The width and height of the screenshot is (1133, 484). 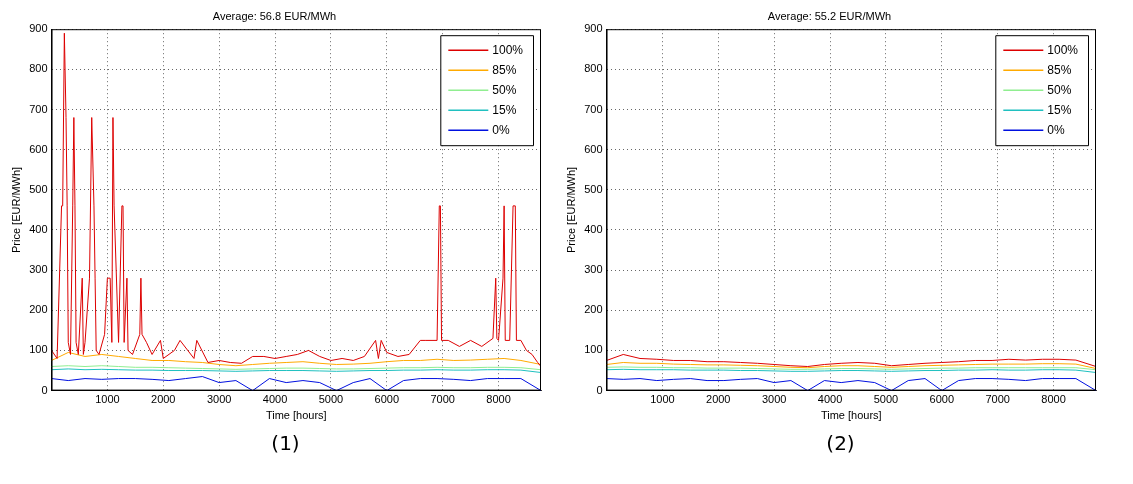 I want to click on text: (1), so click(x=285, y=443).